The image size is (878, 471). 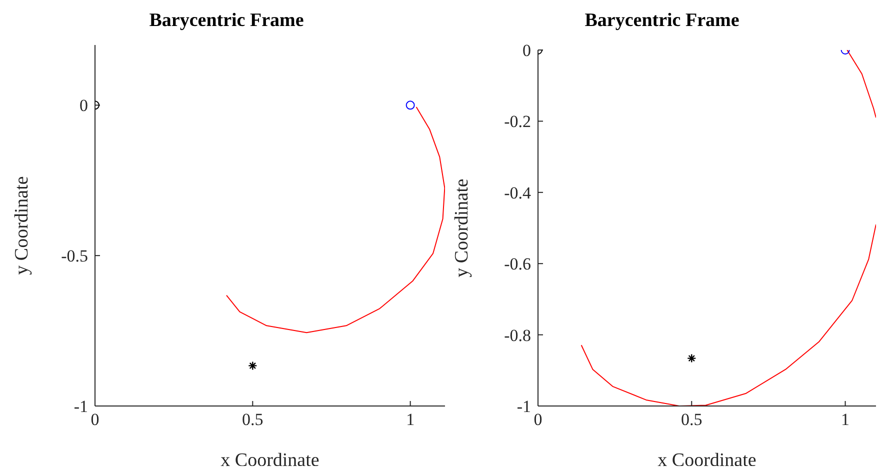 I want to click on line-series, so click(x=335, y=220).